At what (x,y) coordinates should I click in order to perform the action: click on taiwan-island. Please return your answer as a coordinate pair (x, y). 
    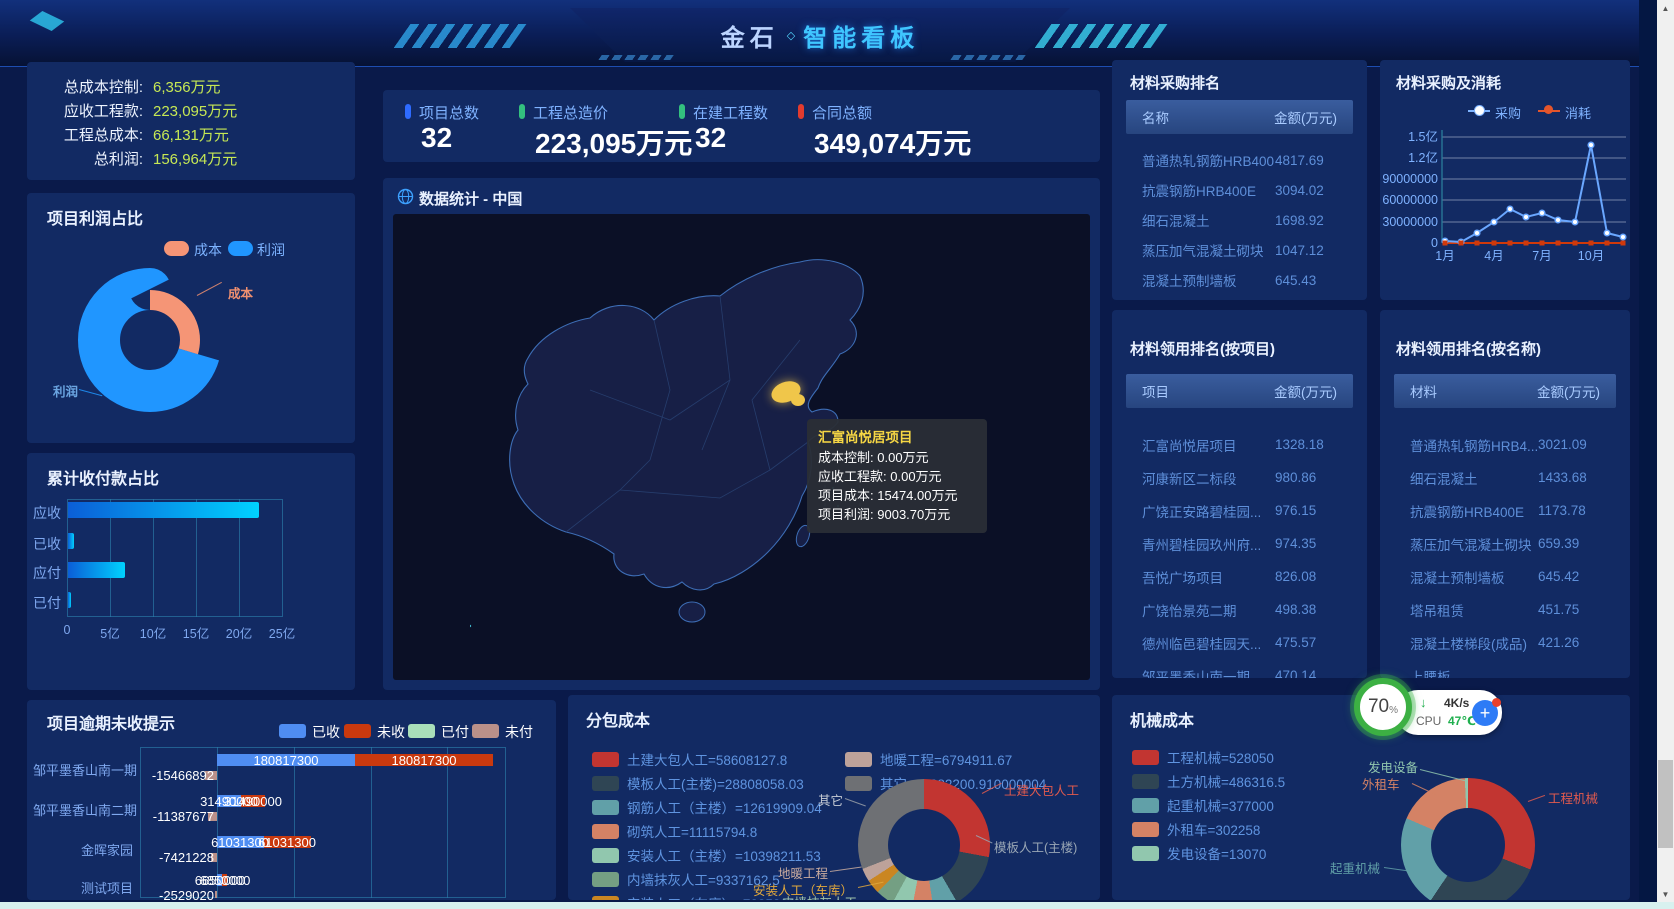
    Looking at the image, I should click on (803, 536).